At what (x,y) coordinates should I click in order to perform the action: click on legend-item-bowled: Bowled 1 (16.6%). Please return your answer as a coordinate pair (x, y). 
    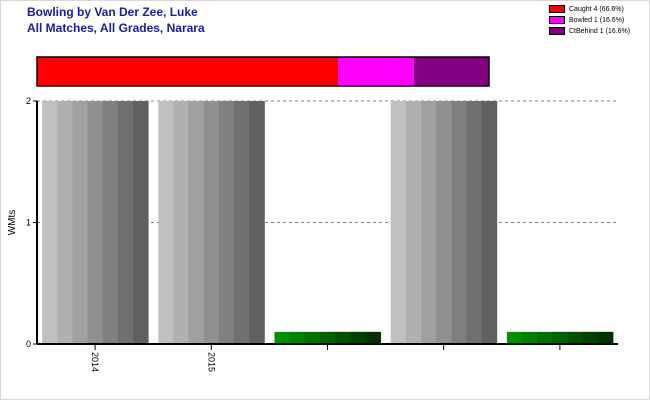
    Looking at the image, I should click on (589, 21).